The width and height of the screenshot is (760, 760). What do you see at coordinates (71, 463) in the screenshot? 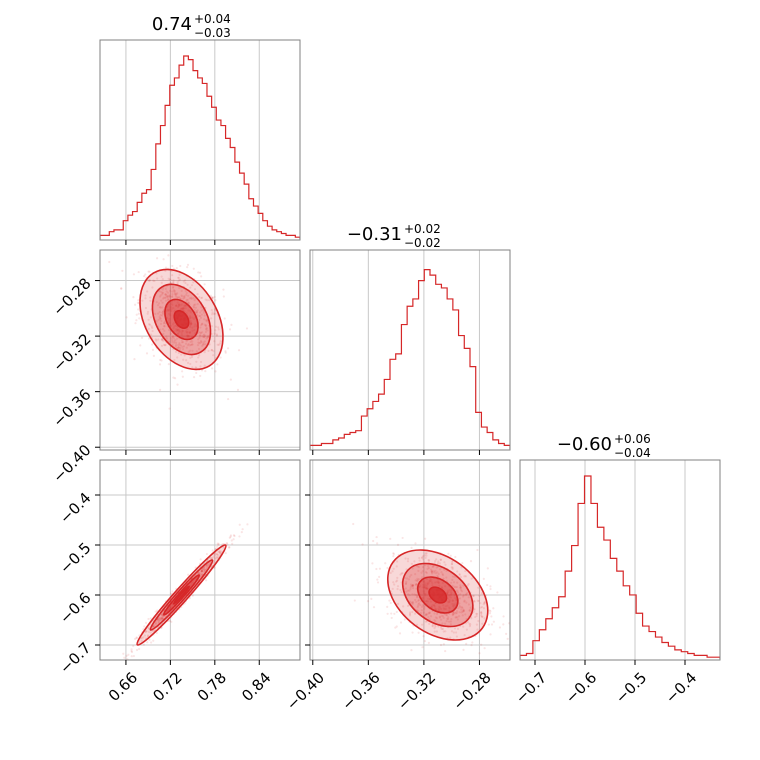
I see `y-tick-label-1: −0.40` at bounding box center [71, 463].